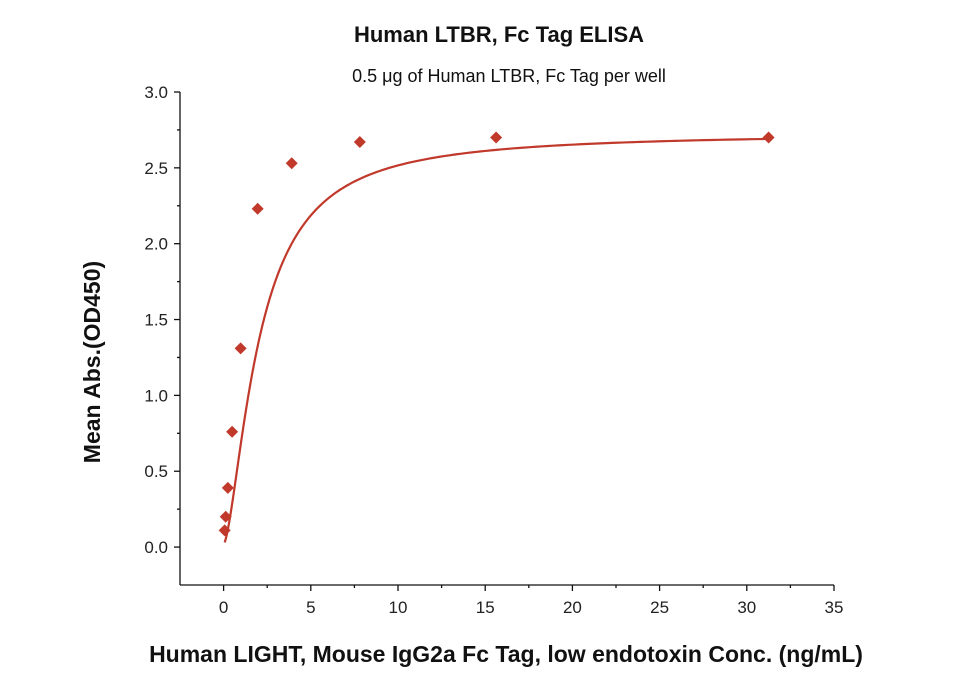  Describe the element at coordinates (499, 34) in the screenshot. I see `chart-title: Human LTBR, Fc Tag ELISA` at that location.